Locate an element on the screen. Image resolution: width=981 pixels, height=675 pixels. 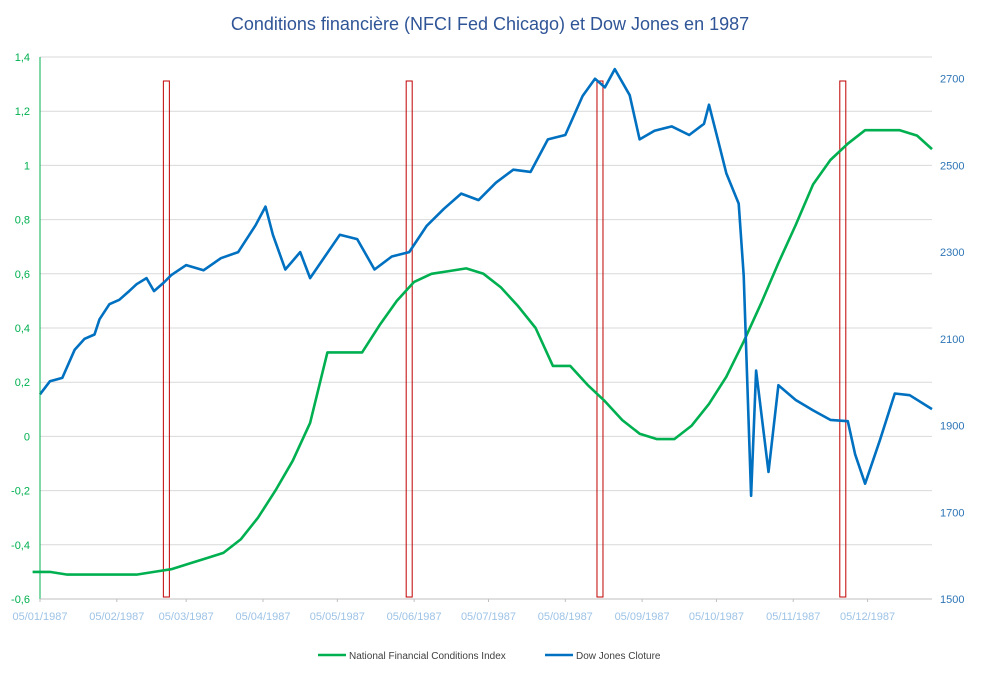
y-left-tick-label: 0,4 is located at coordinates (22, 329).